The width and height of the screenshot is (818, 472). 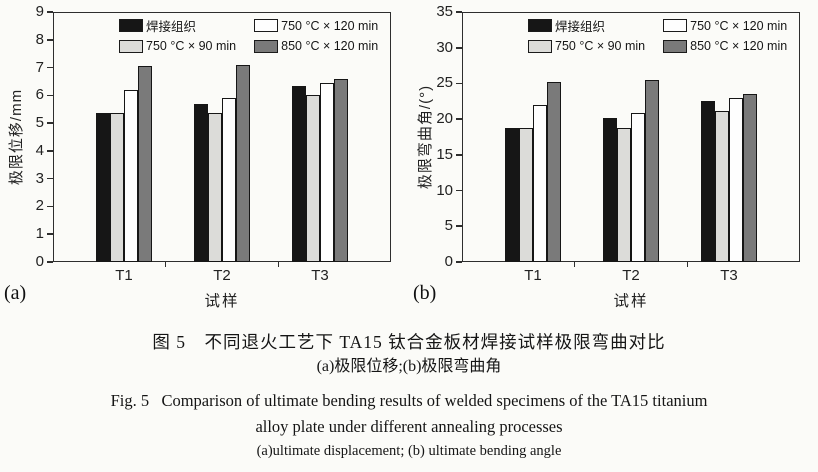 What do you see at coordinates (425, 293) in the screenshot?
I see `panel-label: (b)` at bounding box center [425, 293].